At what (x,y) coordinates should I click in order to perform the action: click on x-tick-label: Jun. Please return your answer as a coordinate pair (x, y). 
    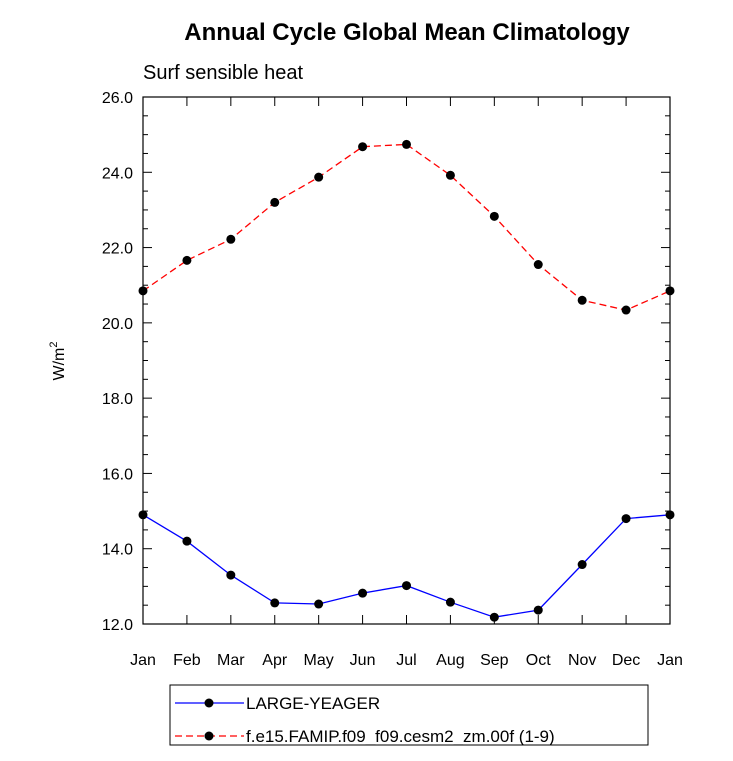
    Looking at the image, I should click on (363, 660).